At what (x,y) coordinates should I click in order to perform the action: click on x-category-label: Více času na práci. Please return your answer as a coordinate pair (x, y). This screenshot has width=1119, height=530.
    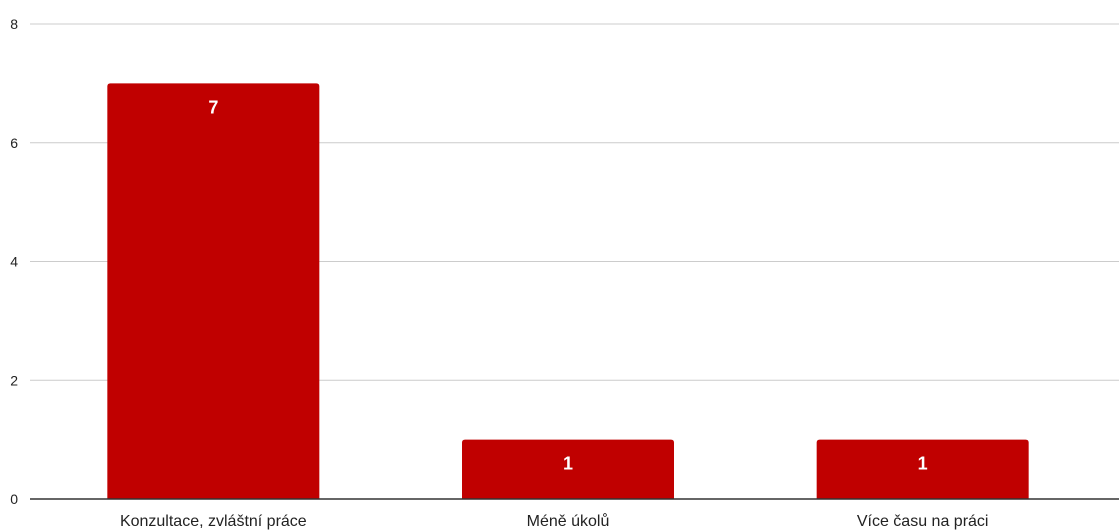
    Looking at the image, I should click on (923, 521).